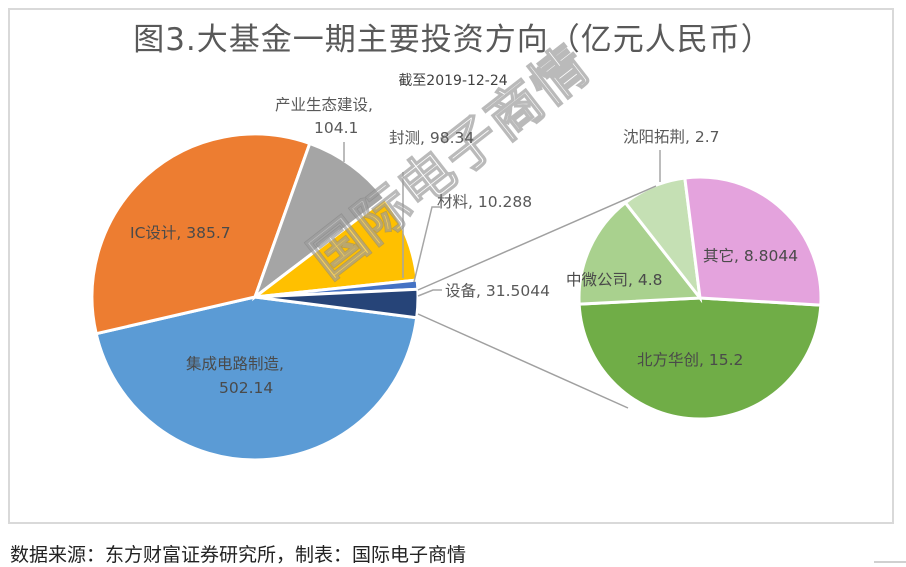 This screenshot has width=906, height=567. I want to click on corner-mark, so click(890, 562).